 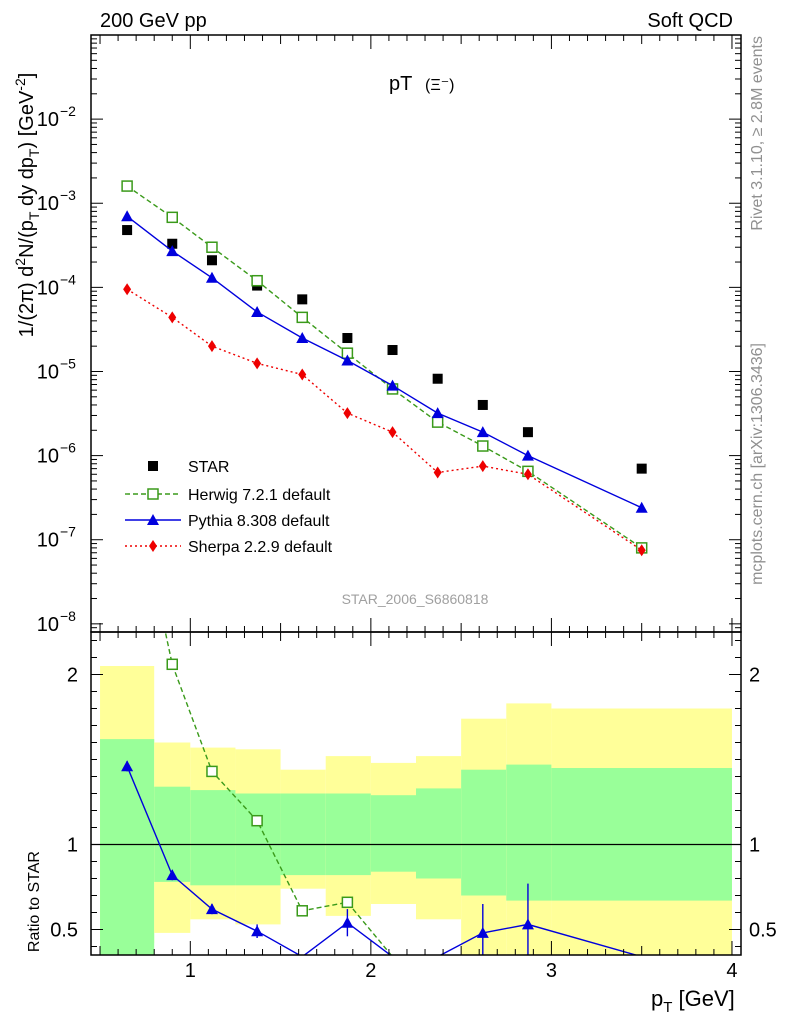 I want to click on analysis-id: STAR_2006_S6860818, so click(x=415, y=599).